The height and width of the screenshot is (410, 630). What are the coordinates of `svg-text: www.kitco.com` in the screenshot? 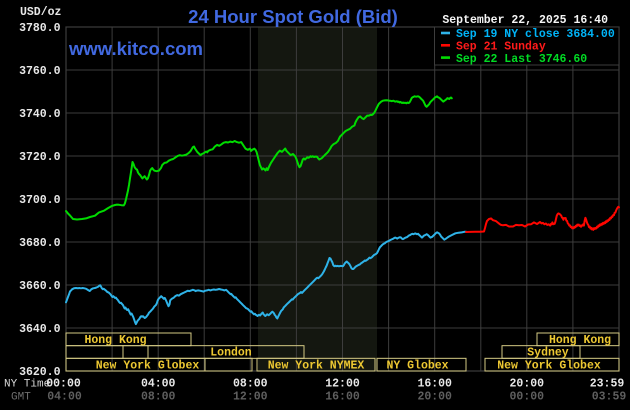 It's located at (135, 48).